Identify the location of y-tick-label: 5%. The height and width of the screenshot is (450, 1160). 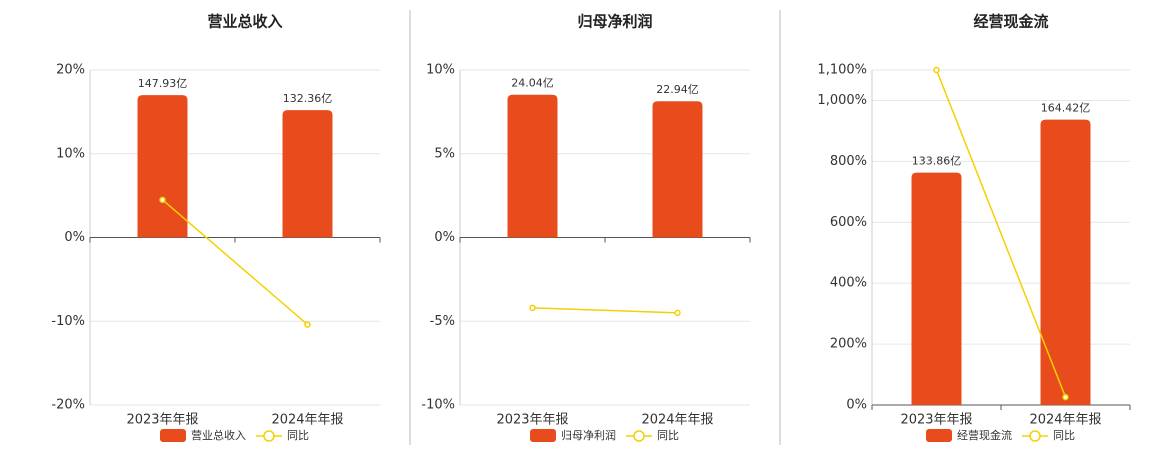
(444, 153).